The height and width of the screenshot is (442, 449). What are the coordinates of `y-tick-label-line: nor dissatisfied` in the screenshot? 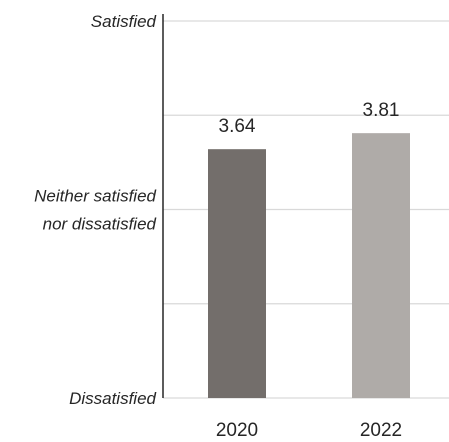 It's located at (100, 224).